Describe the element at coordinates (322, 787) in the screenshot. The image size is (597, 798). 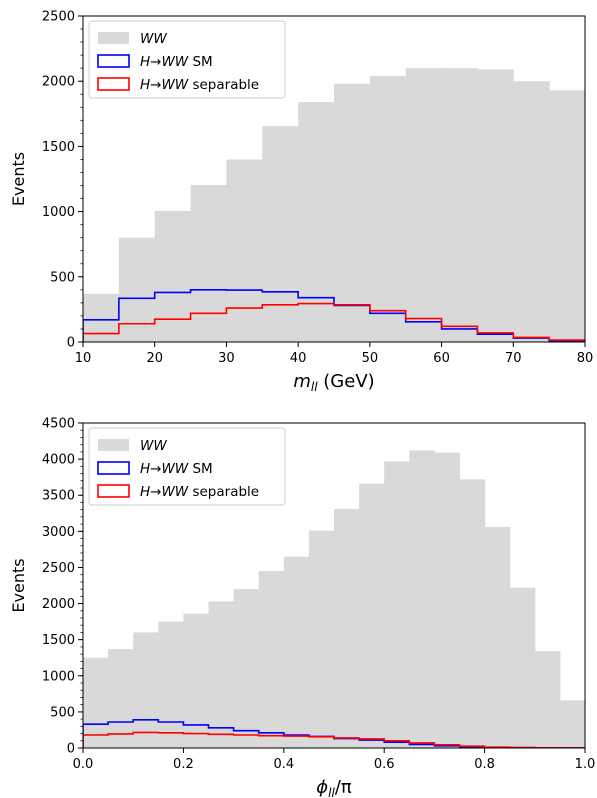
I see `x-axis-label-symbol: ϕ` at that location.